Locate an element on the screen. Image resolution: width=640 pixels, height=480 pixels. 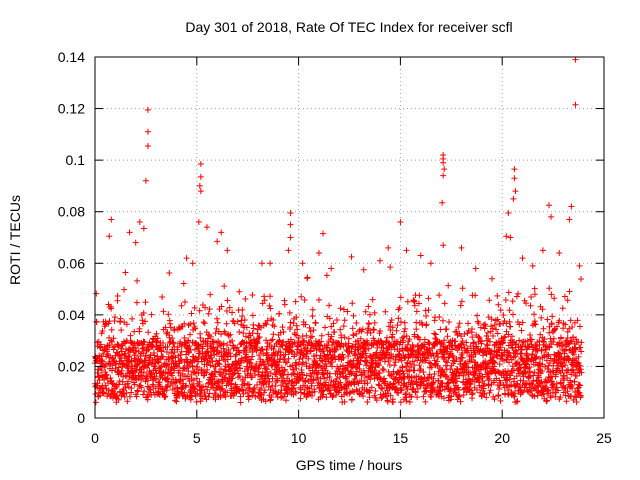
y-axis-label: ROTI / TECUs is located at coordinates (15, 240).